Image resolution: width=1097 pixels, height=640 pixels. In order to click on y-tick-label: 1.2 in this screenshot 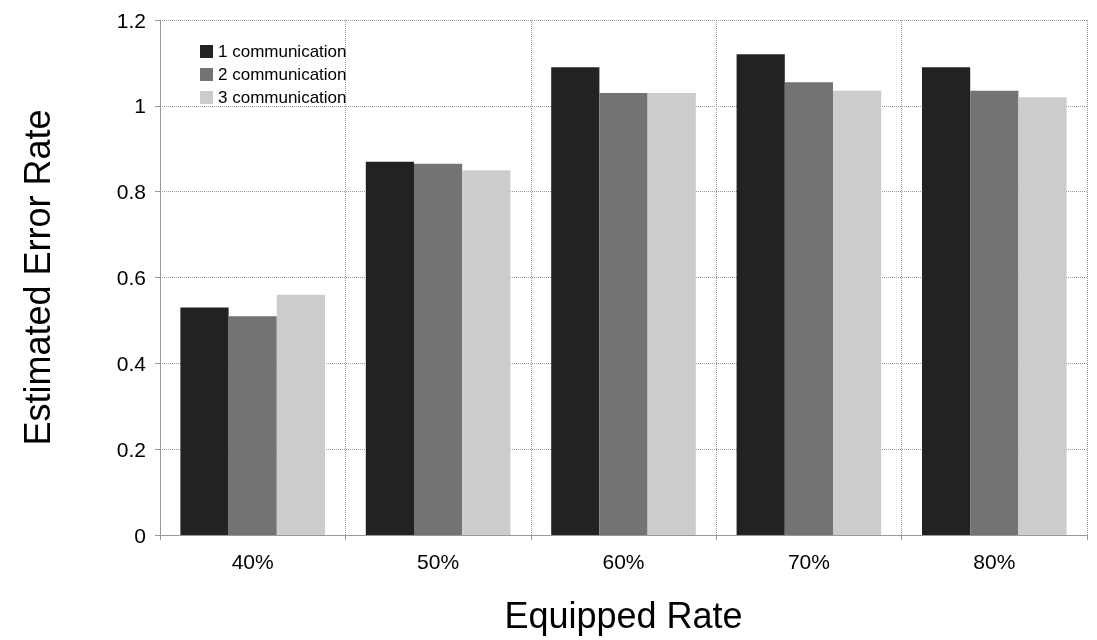, I will do `click(131, 20)`.